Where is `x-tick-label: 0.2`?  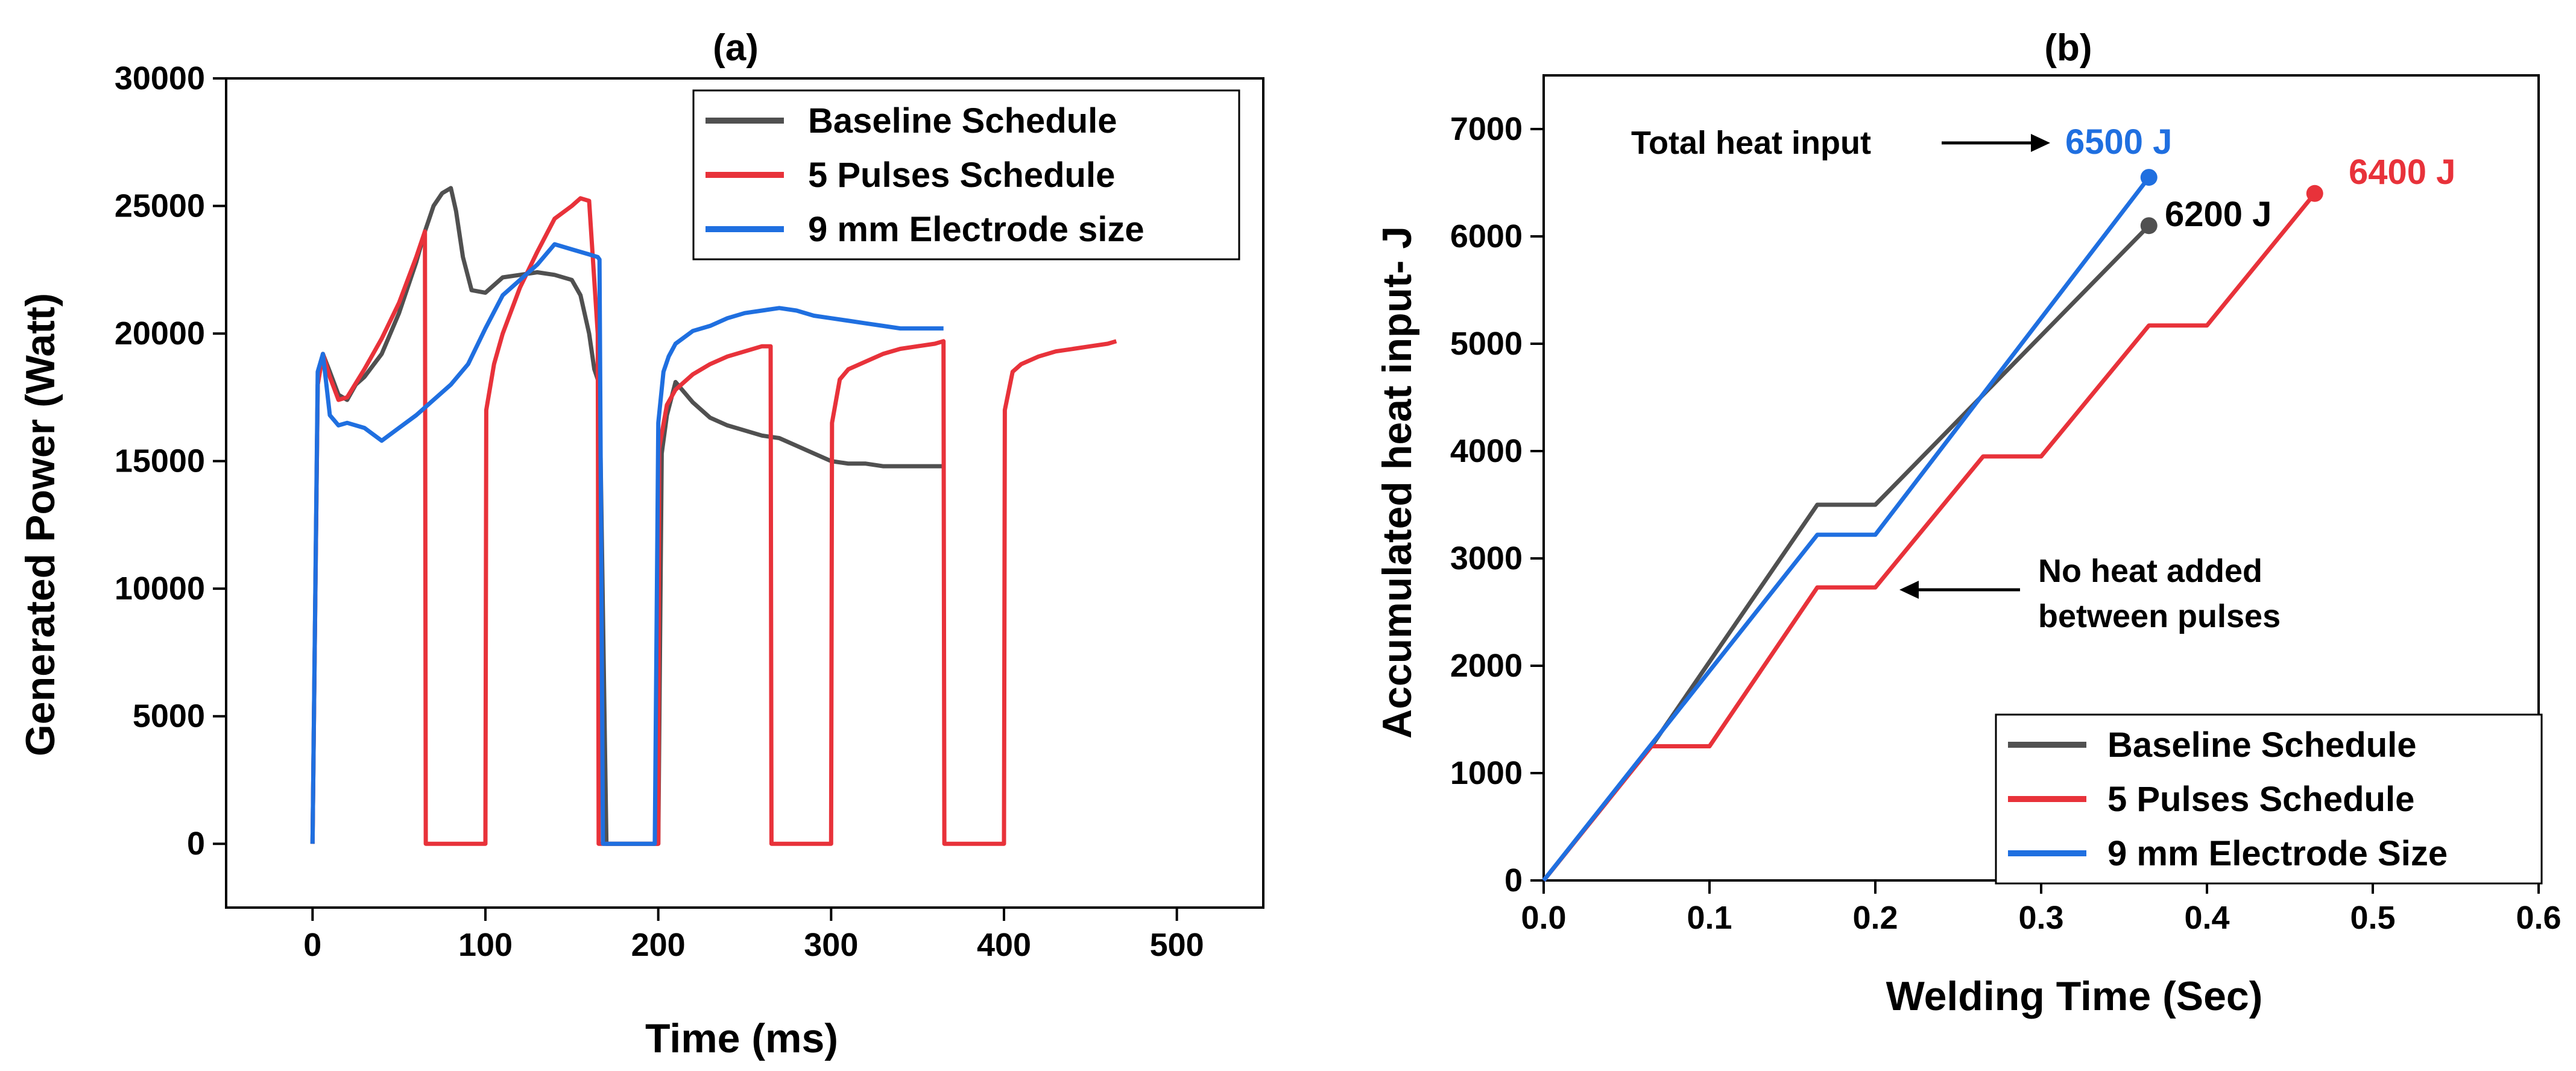
x-tick-label: 0.2 is located at coordinates (1875, 918).